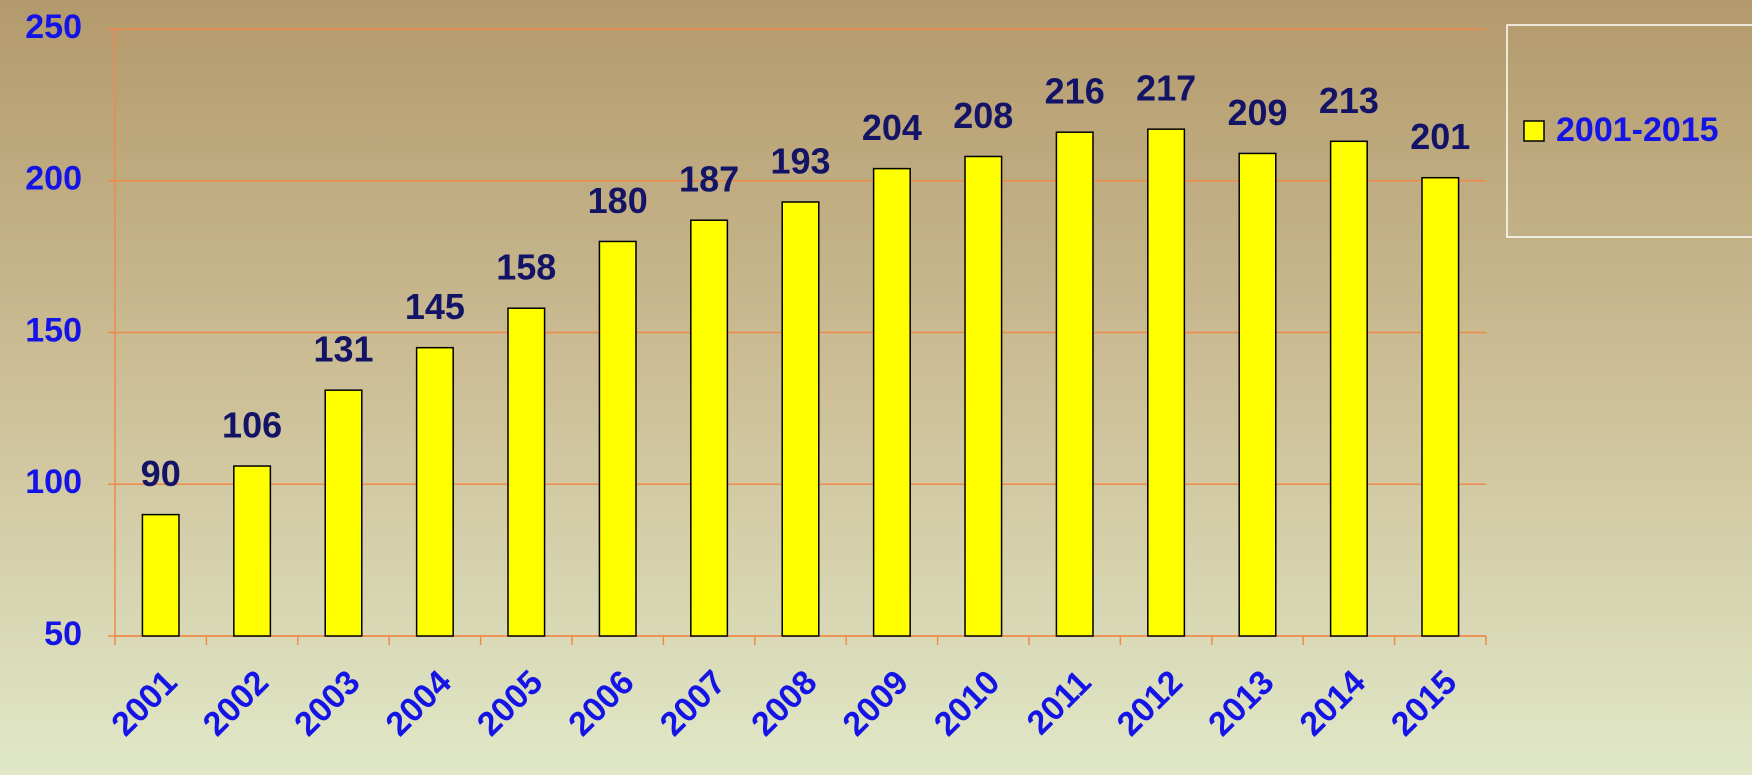  Describe the element at coordinates (343, 349) in the screenshot. I see `value-label: 131` at that location.